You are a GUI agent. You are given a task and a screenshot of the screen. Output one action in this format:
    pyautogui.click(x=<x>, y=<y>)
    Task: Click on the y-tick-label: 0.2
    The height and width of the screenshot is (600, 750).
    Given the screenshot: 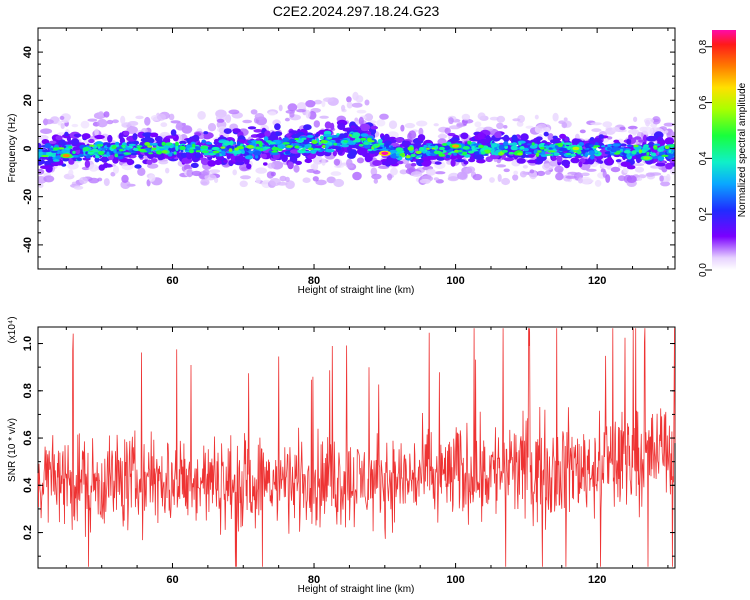 What is the action you would take?
    pyautogui.click(x=28, y=532)
    